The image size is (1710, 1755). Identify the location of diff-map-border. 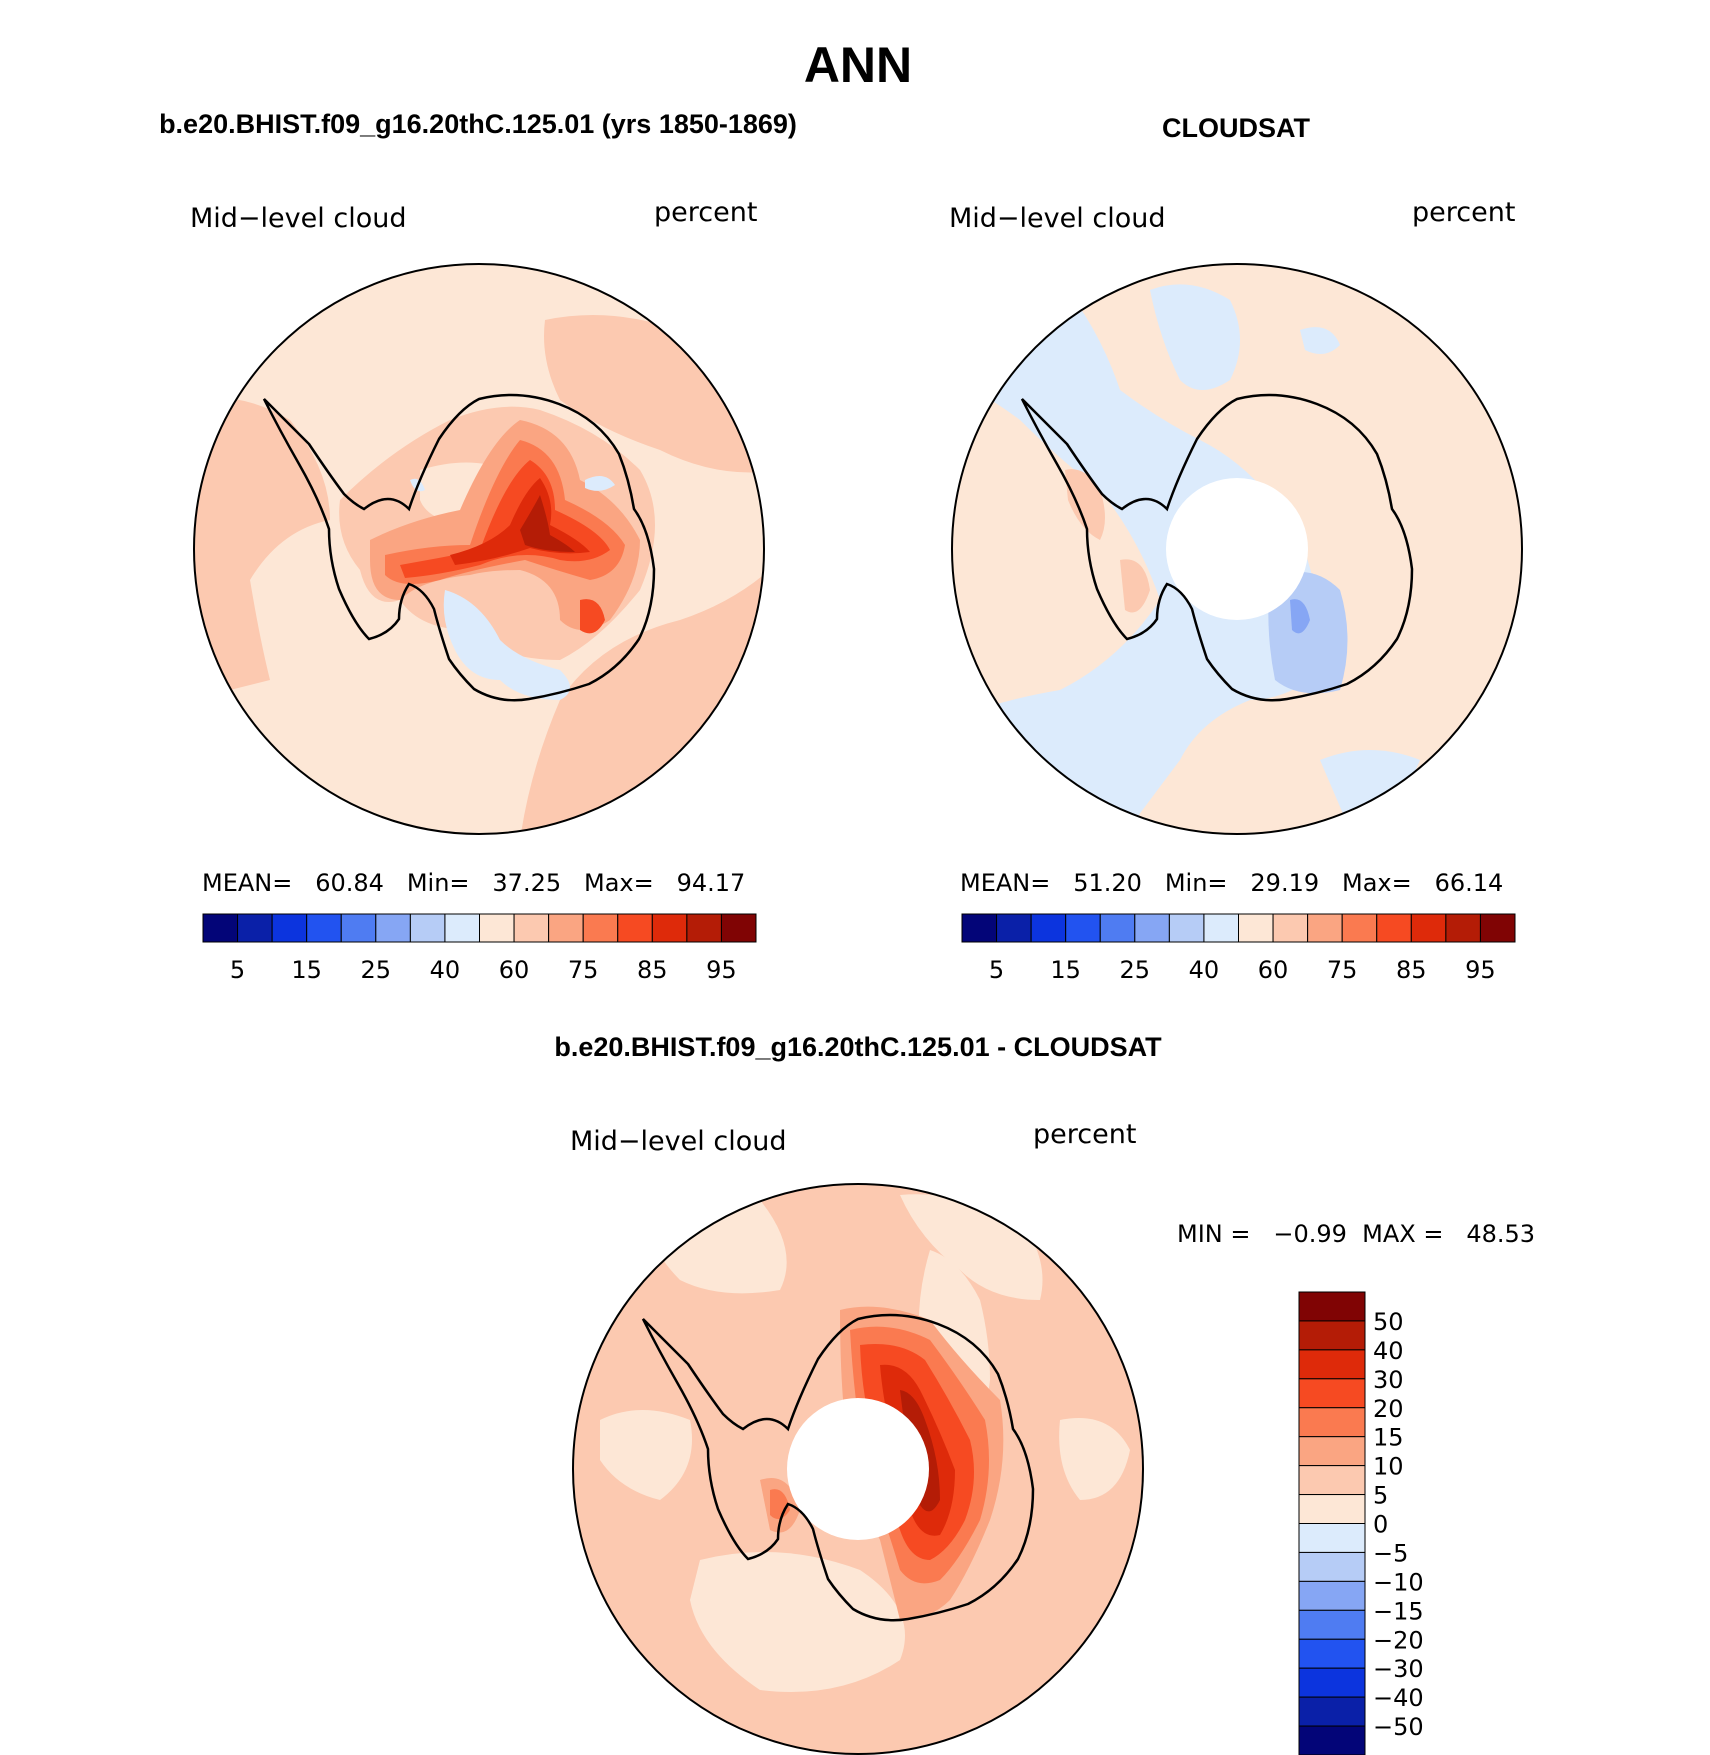
(858, 1469).